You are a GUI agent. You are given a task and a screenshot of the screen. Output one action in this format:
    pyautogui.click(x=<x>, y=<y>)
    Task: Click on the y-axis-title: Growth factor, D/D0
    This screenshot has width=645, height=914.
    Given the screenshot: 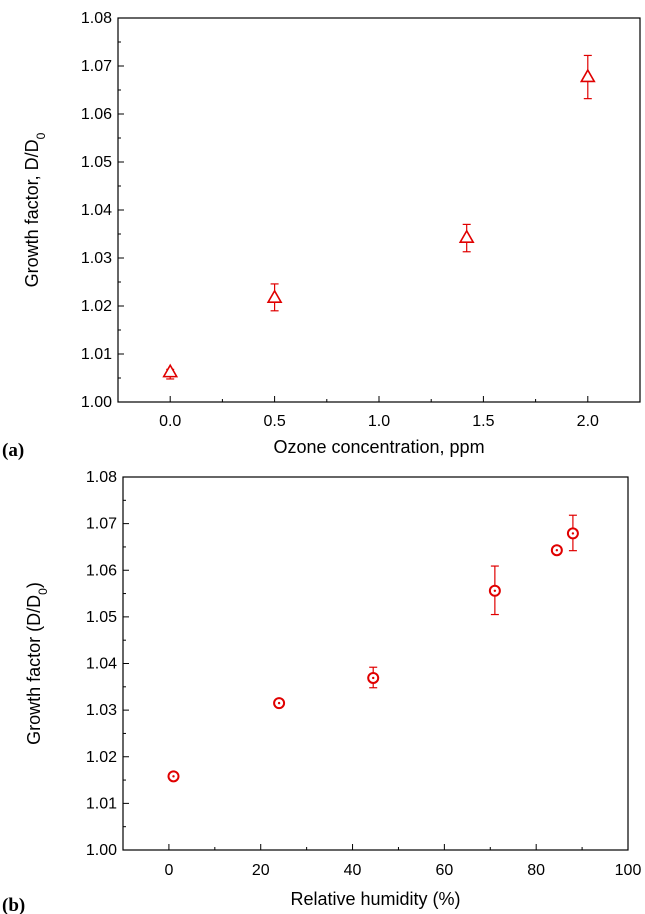 What is the action you would take?
    pyautogui.click(x=35, y=209)
    